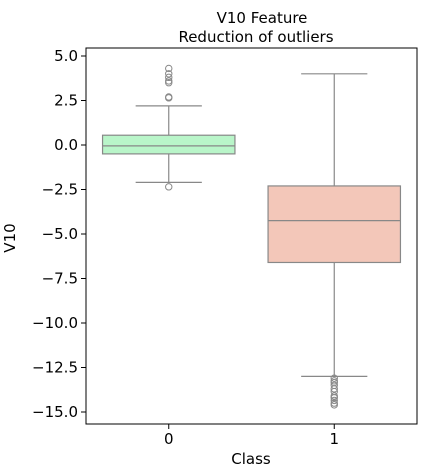  What do you see at coordinates (55, 412) in the screenshot?
I see `y-tick-label: −15.0` at bounding box center [55, 412].